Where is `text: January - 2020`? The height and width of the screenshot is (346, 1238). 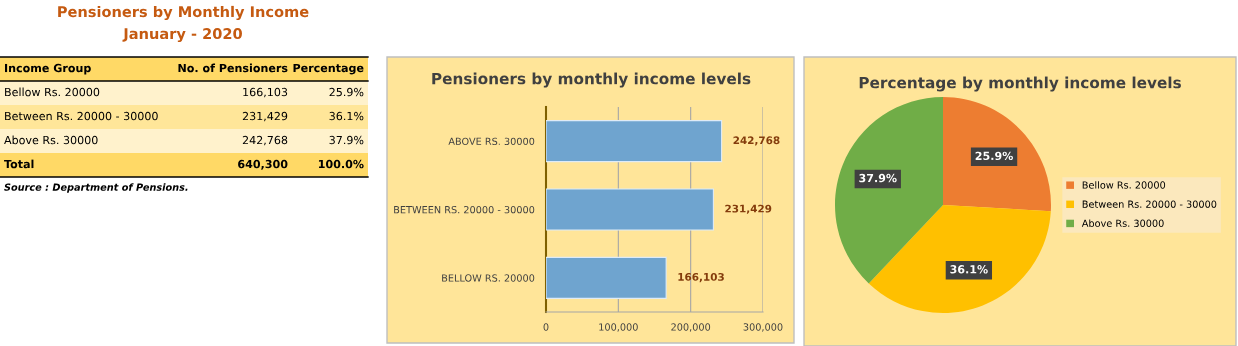
text: January - 2020 is located at coordinates (182, 35).